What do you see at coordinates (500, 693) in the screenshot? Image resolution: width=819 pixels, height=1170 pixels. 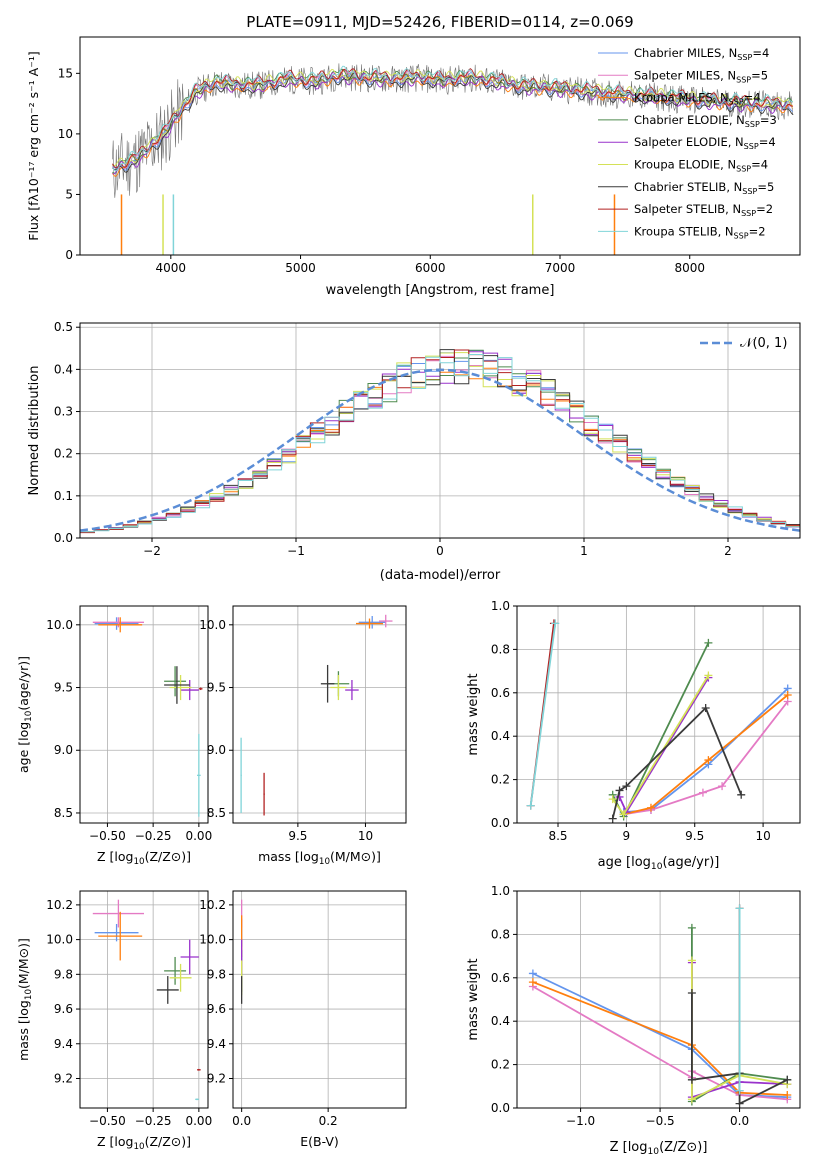 I see `weight_vs_age-ytick-label: 0.6` at bounding box center [500, 693].